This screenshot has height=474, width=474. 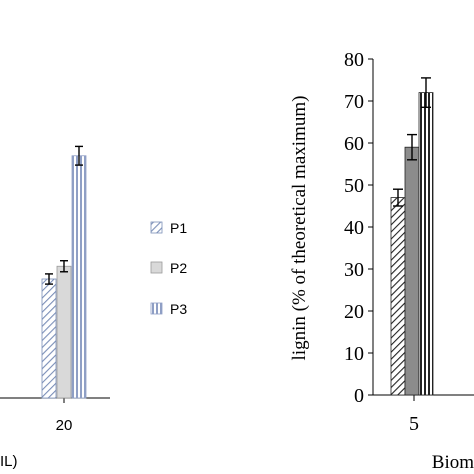 I want to click on y-tick-label: 40, so click(x=354, y=228).